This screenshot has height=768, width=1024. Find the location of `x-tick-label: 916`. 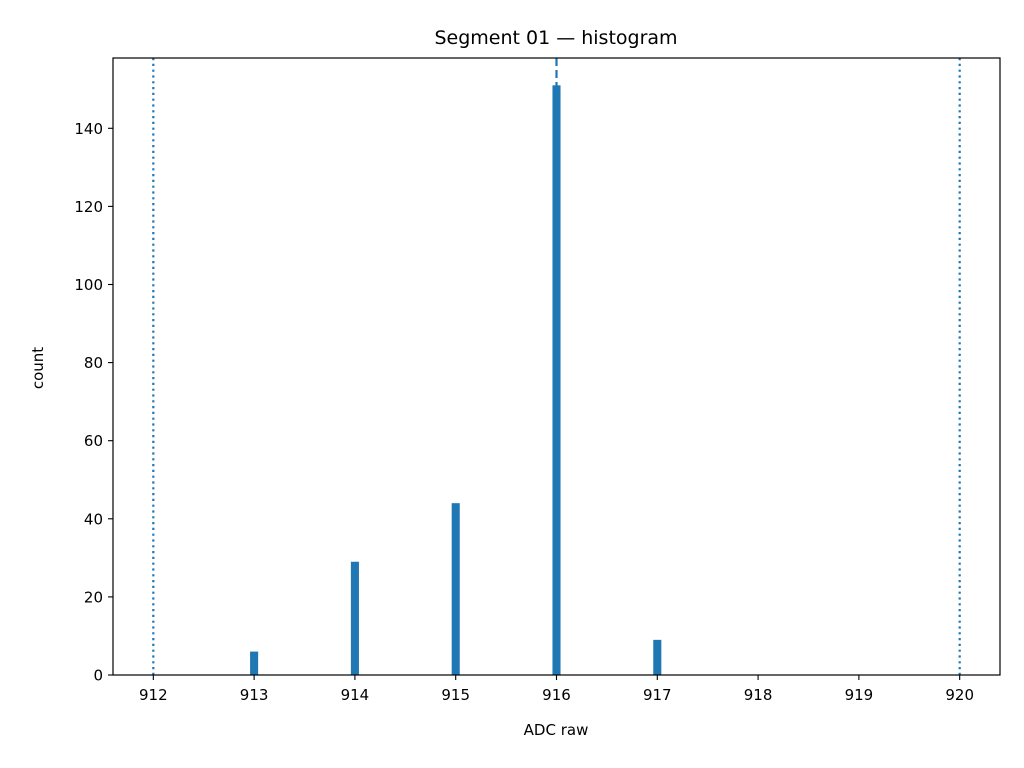

x-tick-label: 916 is located at coordinates (556, 695).